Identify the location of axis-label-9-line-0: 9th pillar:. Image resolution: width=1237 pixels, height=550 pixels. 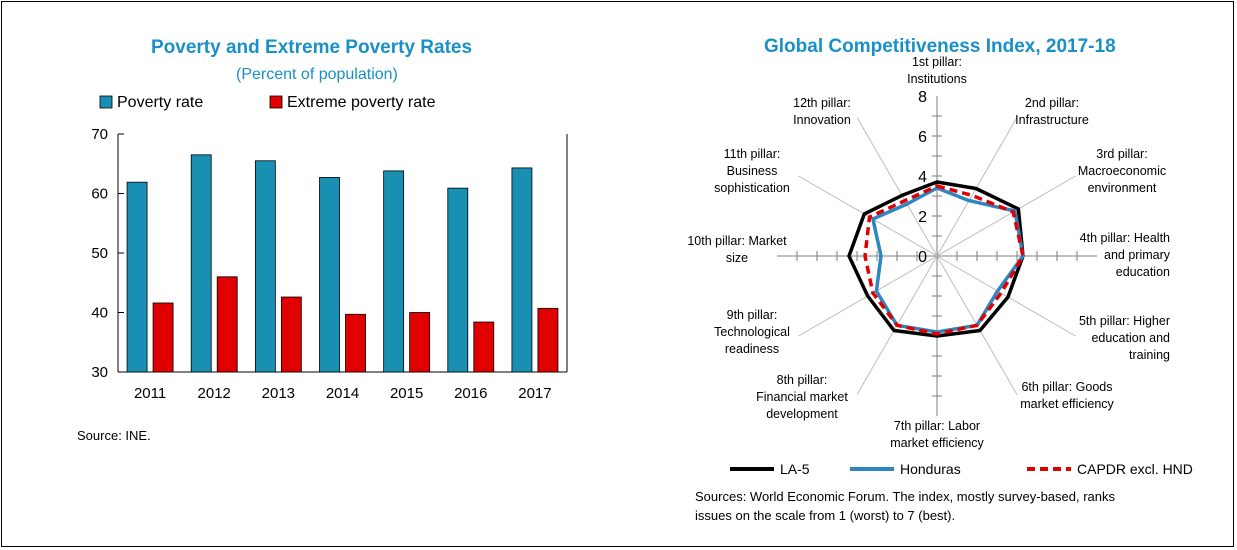
(752, 315).